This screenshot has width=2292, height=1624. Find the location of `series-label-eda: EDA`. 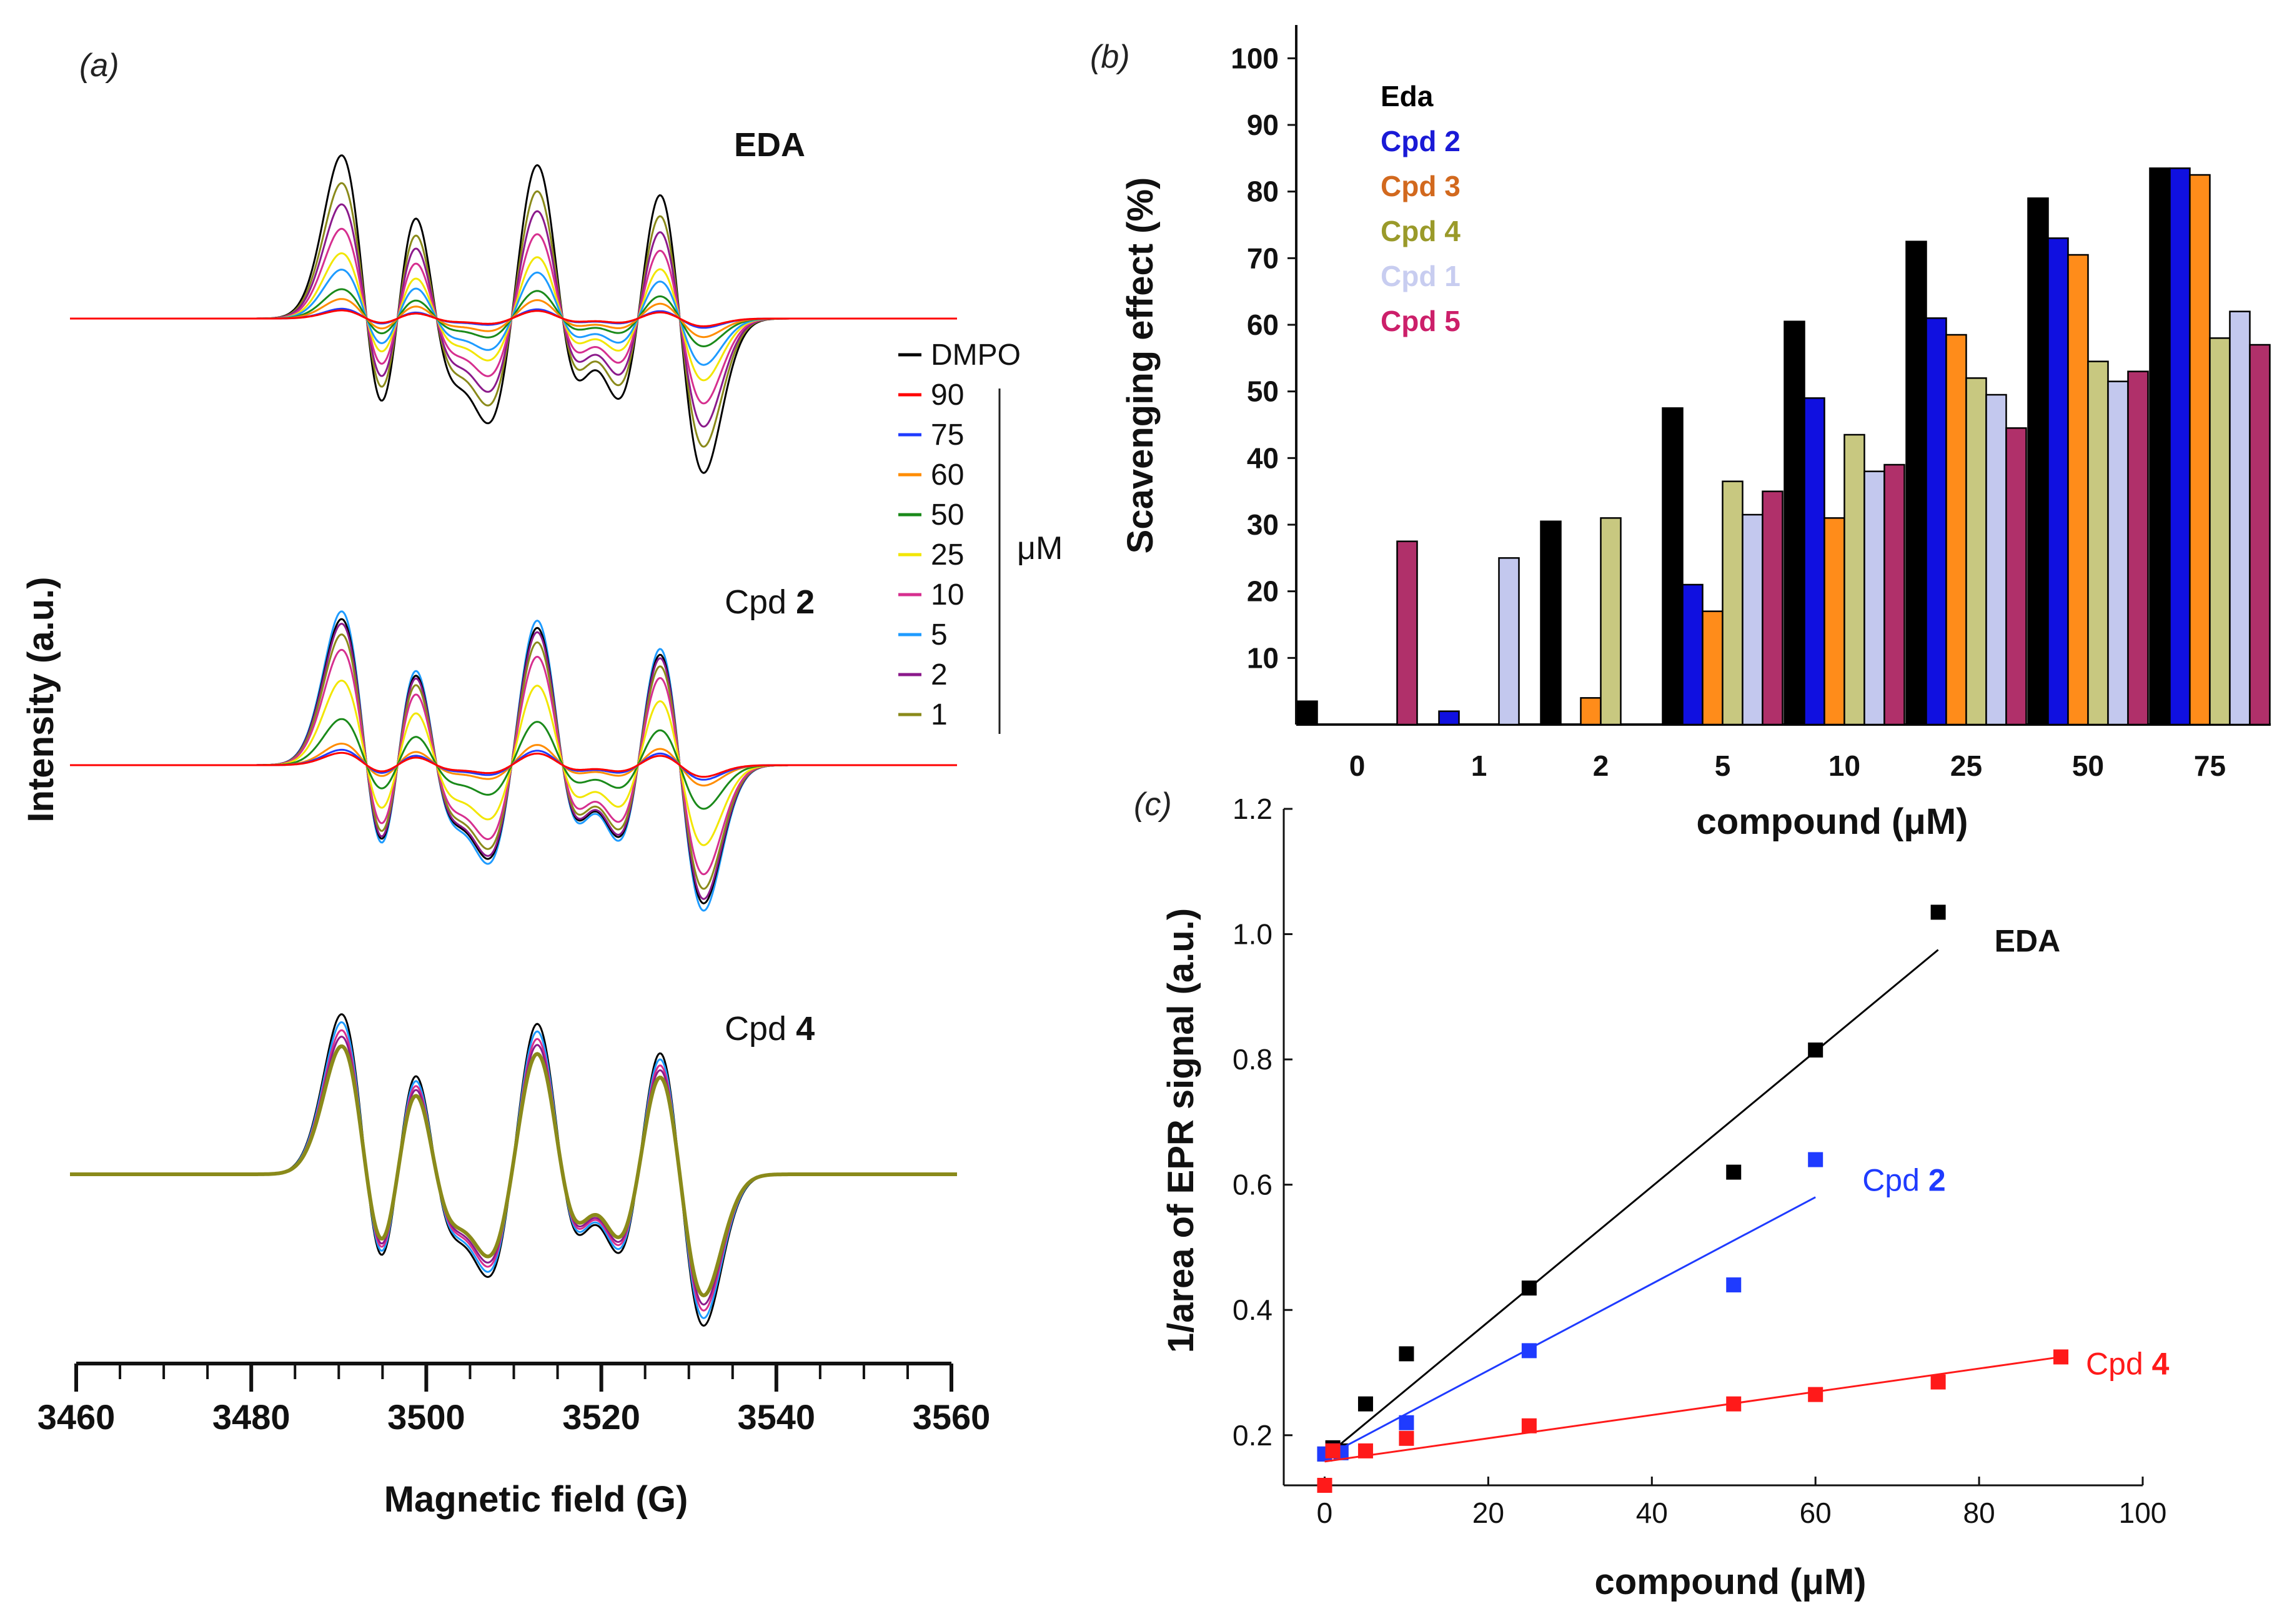

series-label-eda: EDA is located at coordinates (2028, 941).